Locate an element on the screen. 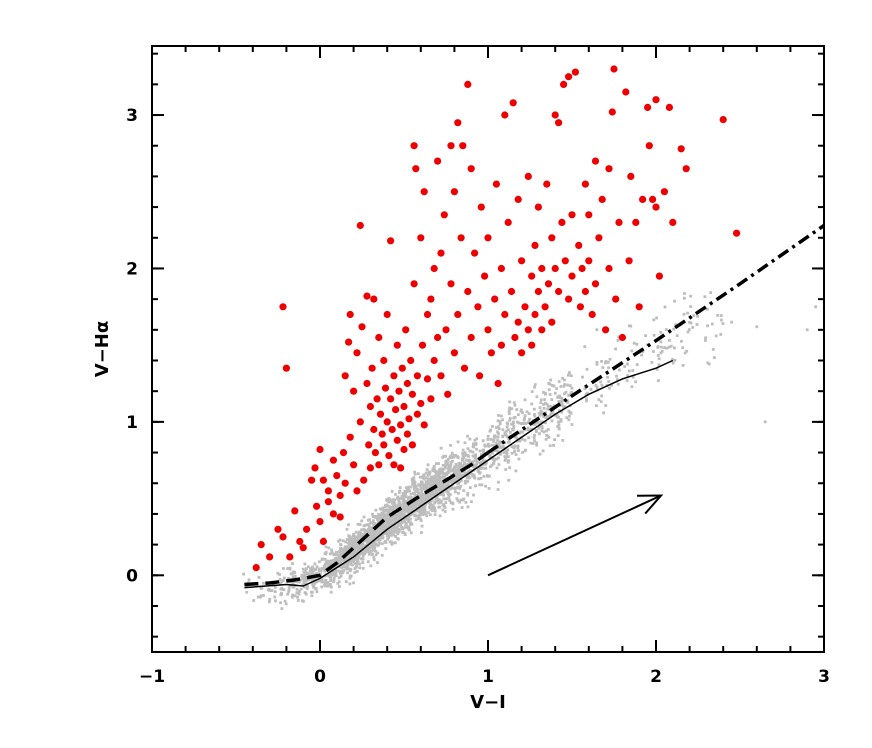 The width and height of the screenshot is (872, 748). model-line-dashed-thick is located at coordinates (367, 519).